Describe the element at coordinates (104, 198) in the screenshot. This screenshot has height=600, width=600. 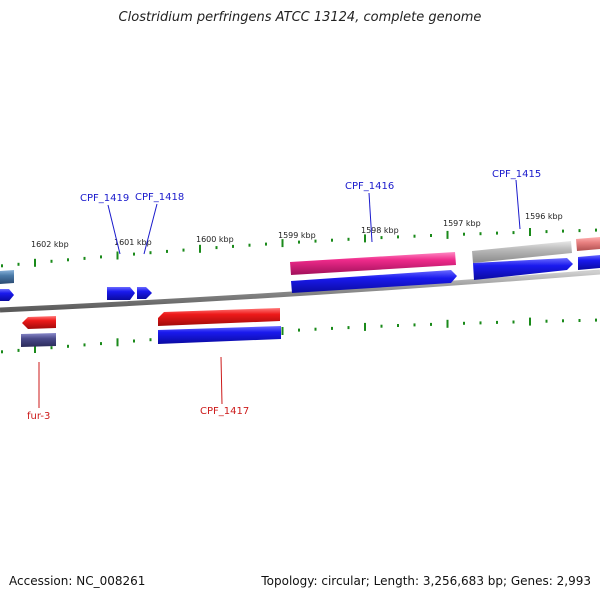
I see `gene-label-cpf-1419: CPF_1419` at that location.